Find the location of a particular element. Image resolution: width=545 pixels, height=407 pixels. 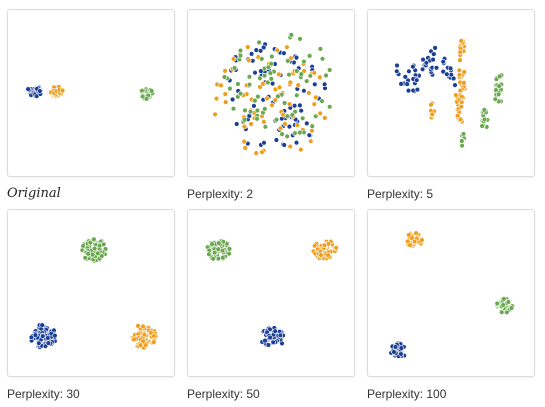

panel-caption: Perplexity: 100 is located at coordinates (407, 394).